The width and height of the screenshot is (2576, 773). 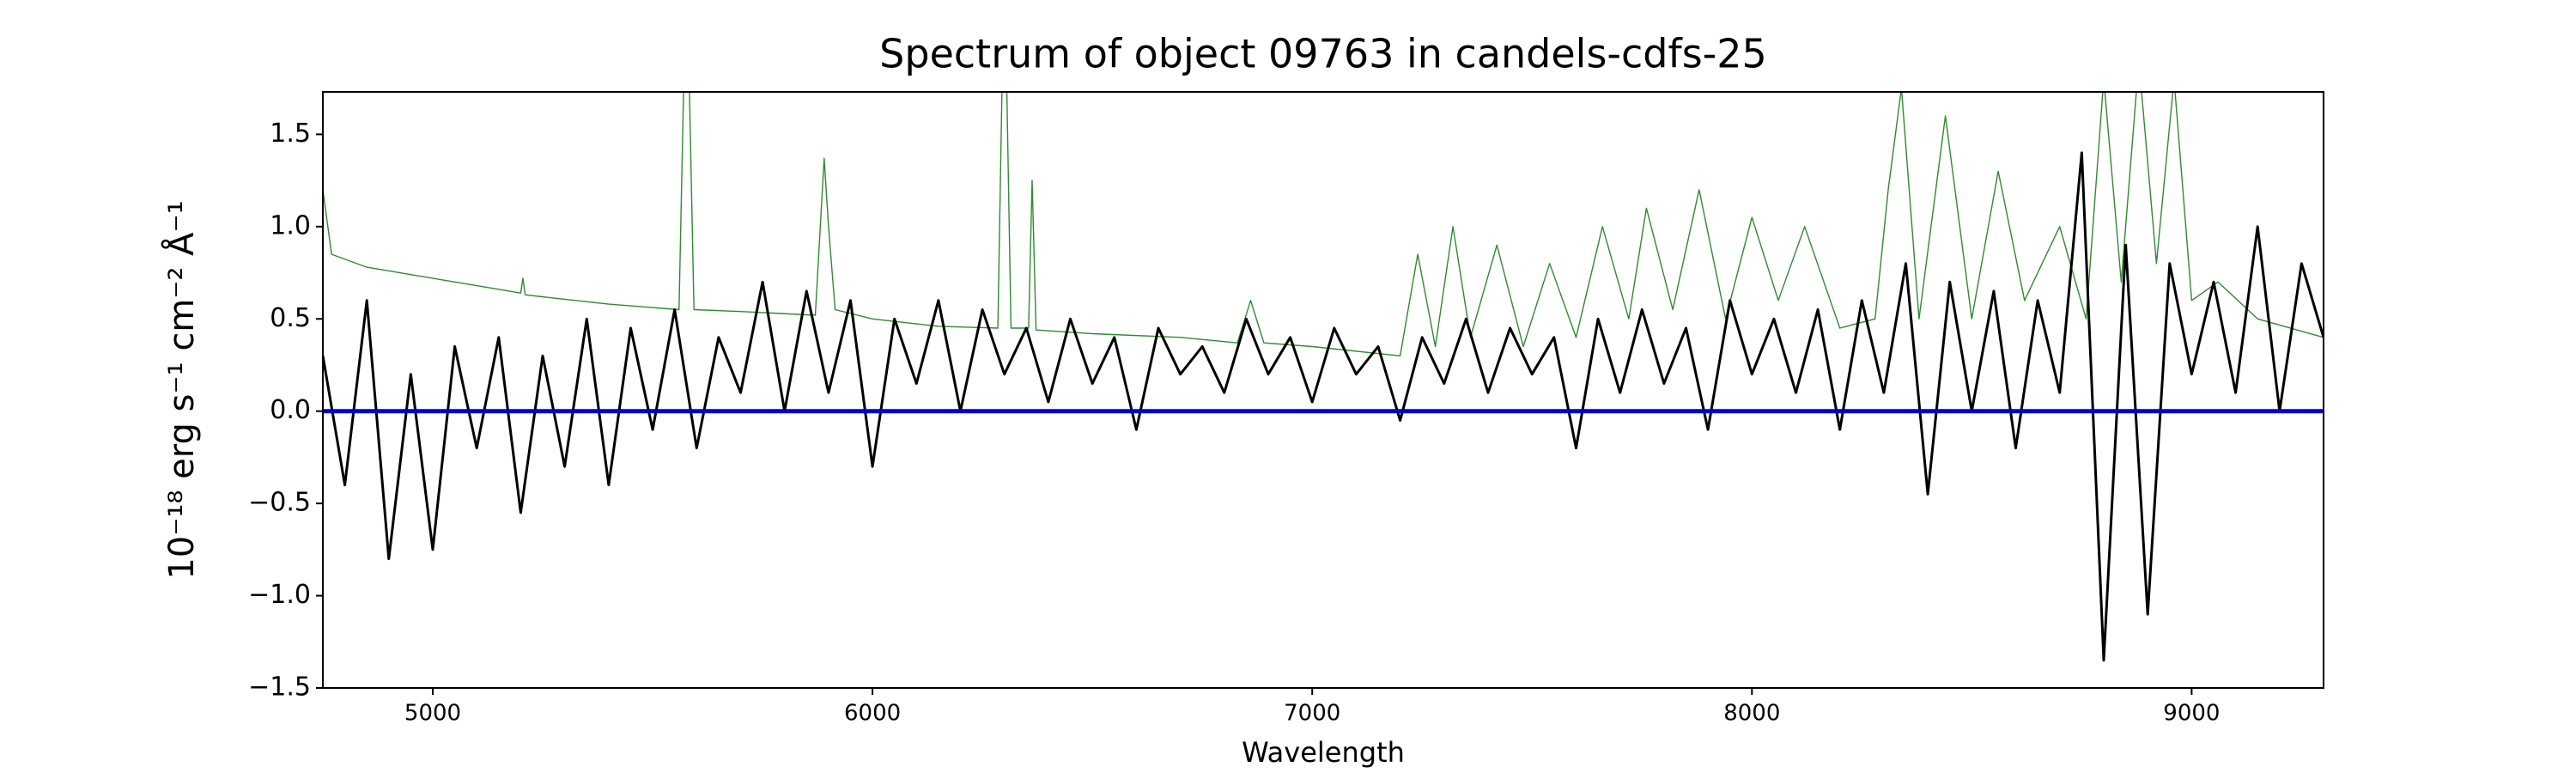 What do you see at coordinates (1323, 752) in the screenshot?
I see `x-axis-label: Wavelength` at bounding box center [1323, 752].